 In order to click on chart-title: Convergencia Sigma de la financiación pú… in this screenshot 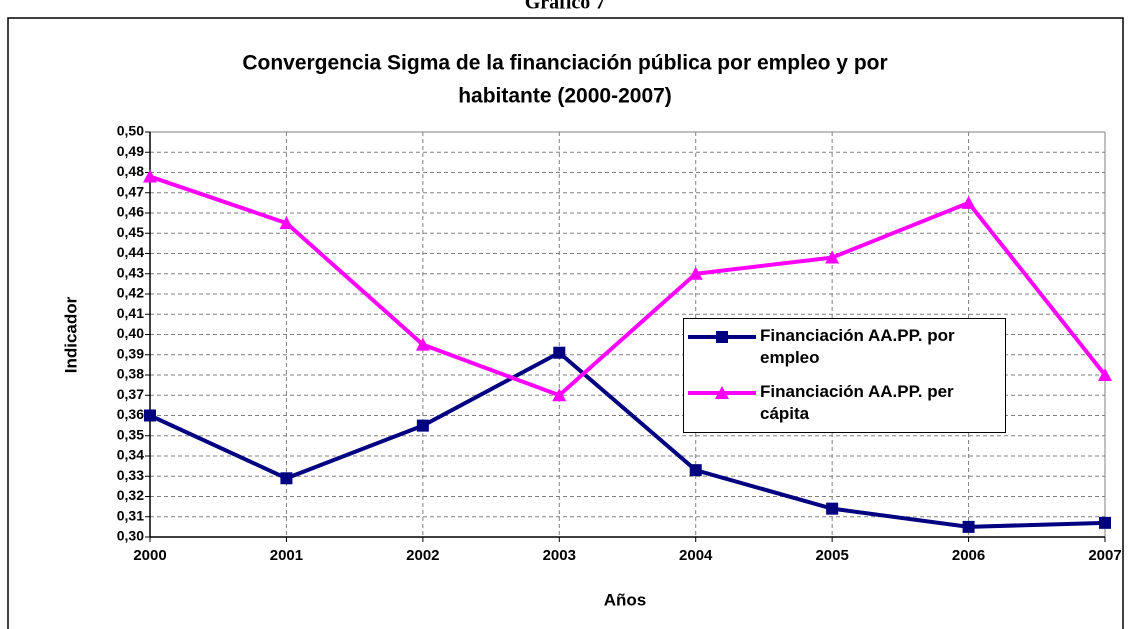, I will do `click(564, 63)`.